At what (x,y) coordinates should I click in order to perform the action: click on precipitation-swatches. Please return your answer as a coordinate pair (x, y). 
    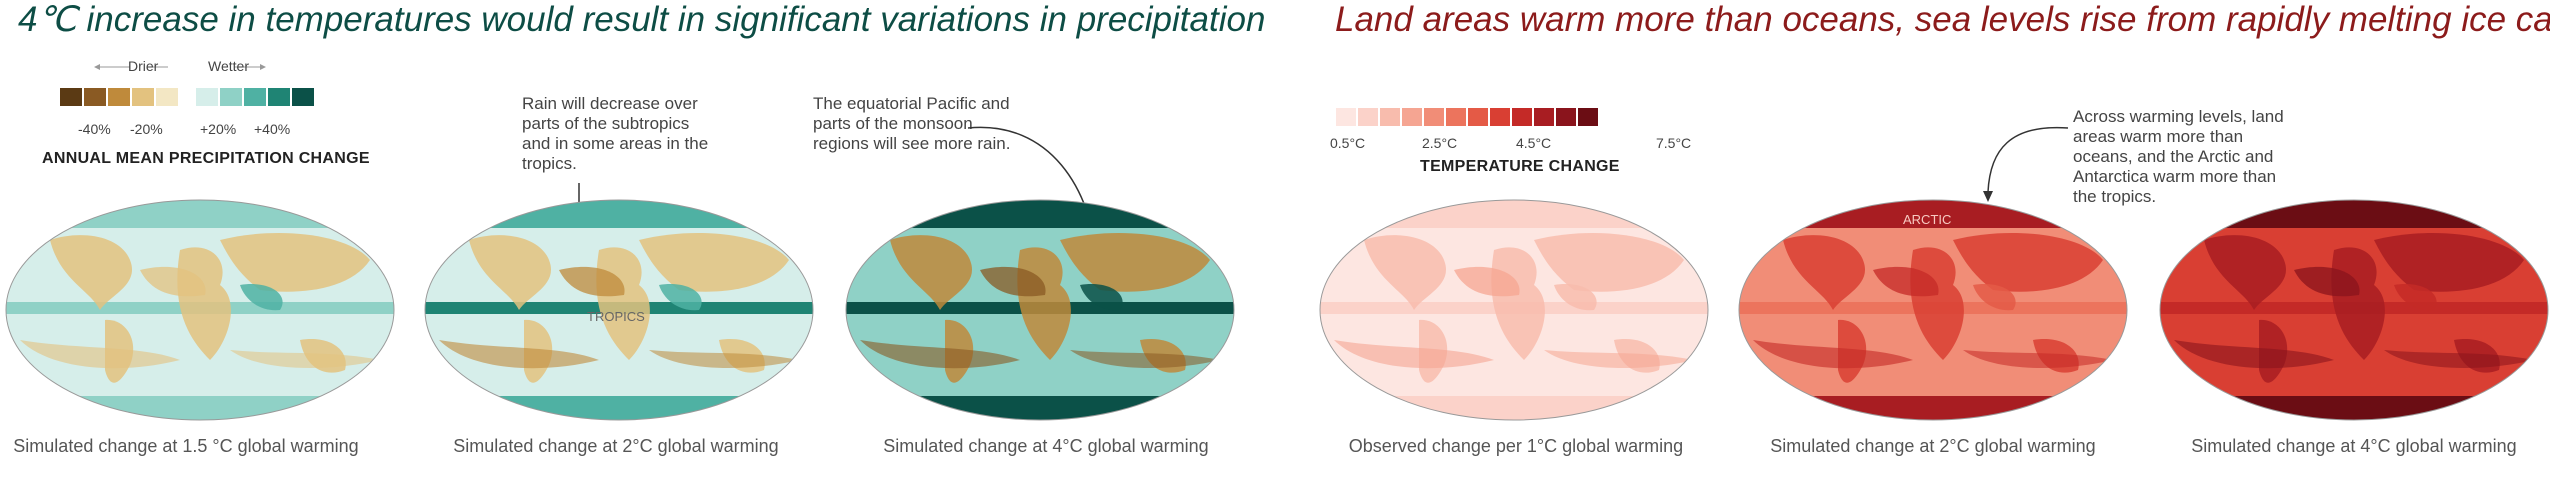
    Looking at the image, I should click on (187, 97).